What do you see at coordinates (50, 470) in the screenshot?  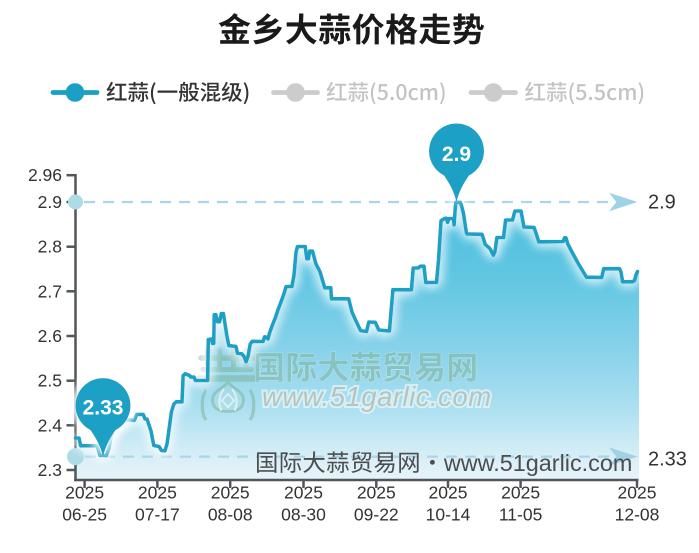 I see `svg-text: 2.3` at bounding box center [50, 470].